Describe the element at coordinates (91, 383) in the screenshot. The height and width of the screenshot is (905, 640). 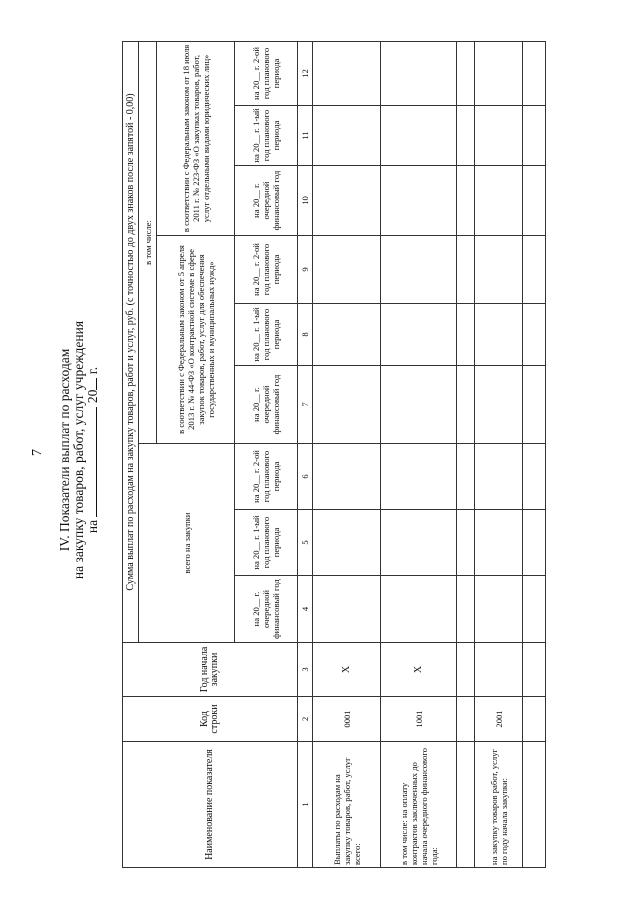
I see `blank-year` at that location.